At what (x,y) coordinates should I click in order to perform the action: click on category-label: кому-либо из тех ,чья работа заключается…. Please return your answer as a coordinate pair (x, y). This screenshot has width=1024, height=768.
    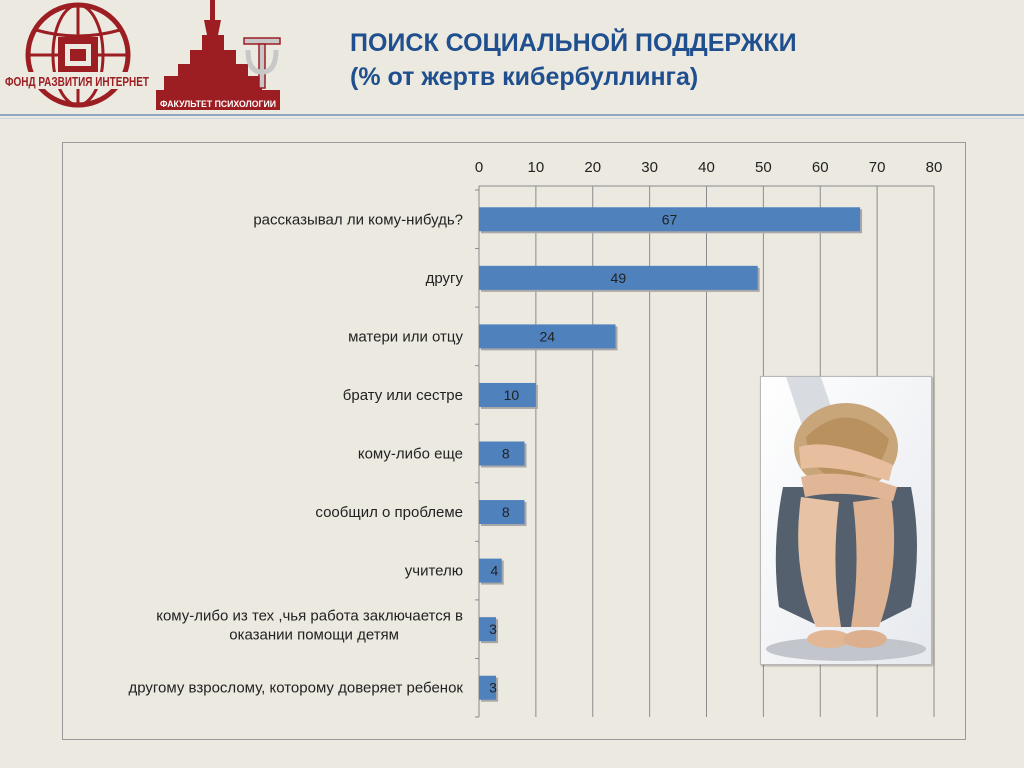
    Looking at the image, I should click on (309, 616).